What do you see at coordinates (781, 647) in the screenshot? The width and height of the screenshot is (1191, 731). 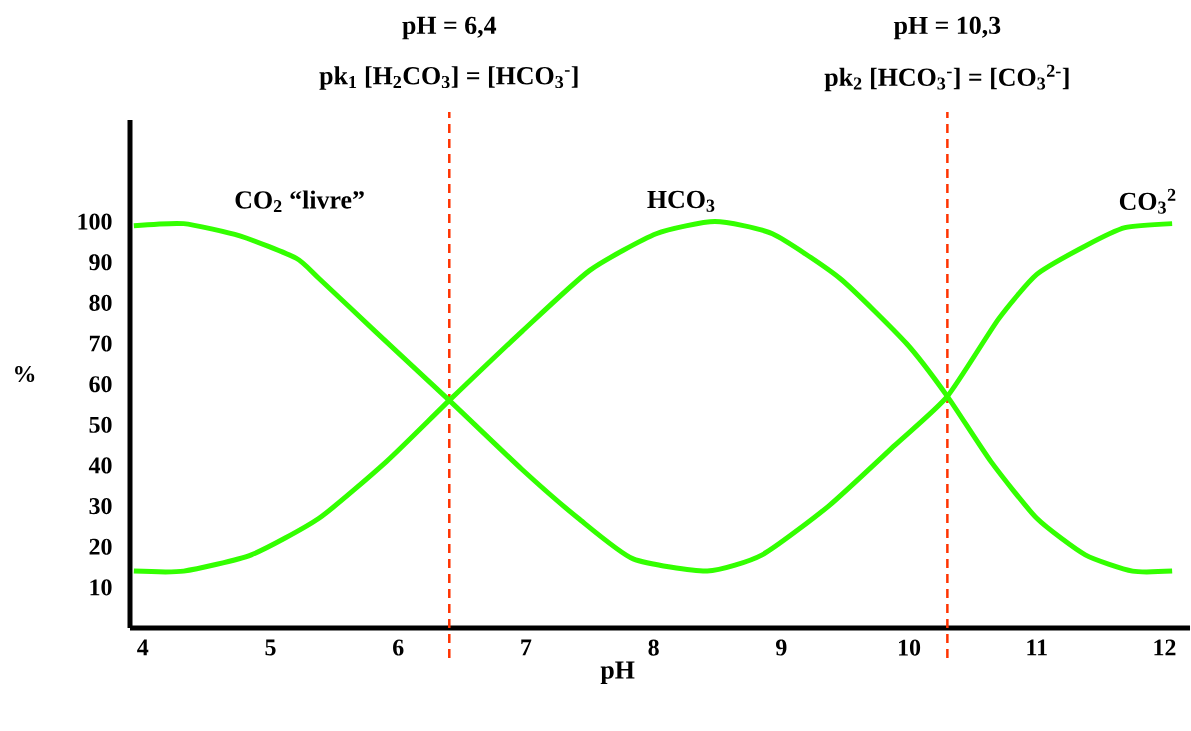 I see `x-tick-label: 9` at bounding box center [781, 647].